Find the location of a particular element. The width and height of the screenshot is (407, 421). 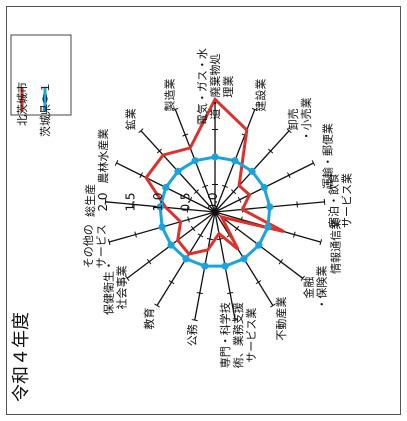

category-label-line: その他の is located at coordinates (88, 246).